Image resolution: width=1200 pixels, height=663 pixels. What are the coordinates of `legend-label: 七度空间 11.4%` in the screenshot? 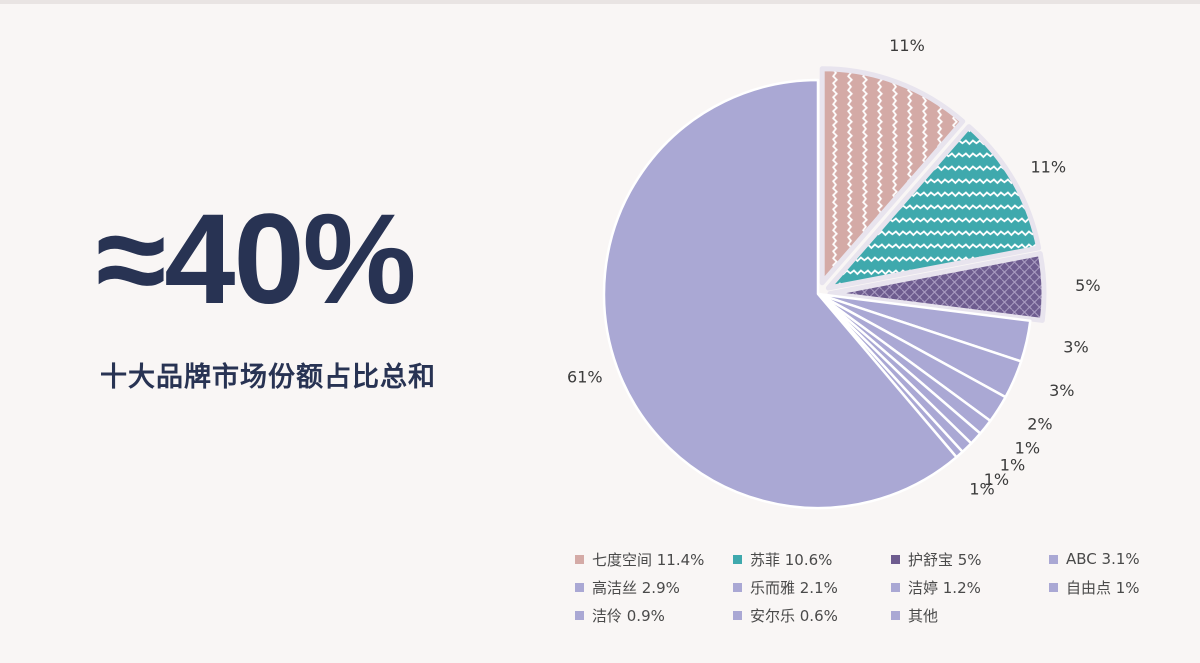 It's located at (648, 559).